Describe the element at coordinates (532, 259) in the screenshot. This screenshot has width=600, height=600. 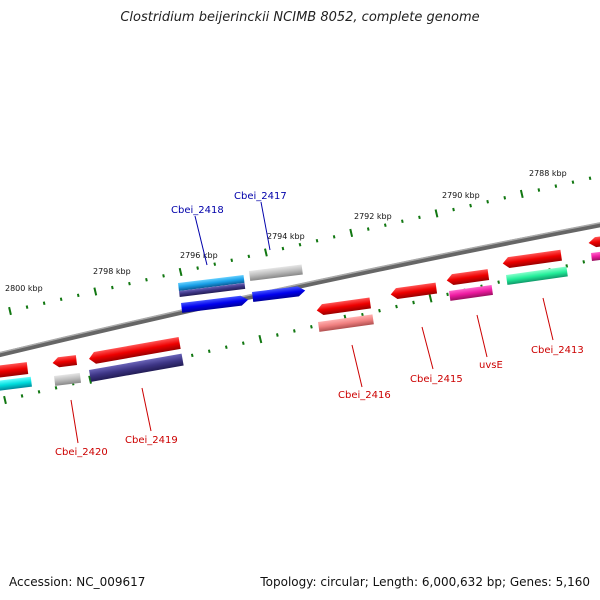
I see `gene-cbei-2413-red` at that location.